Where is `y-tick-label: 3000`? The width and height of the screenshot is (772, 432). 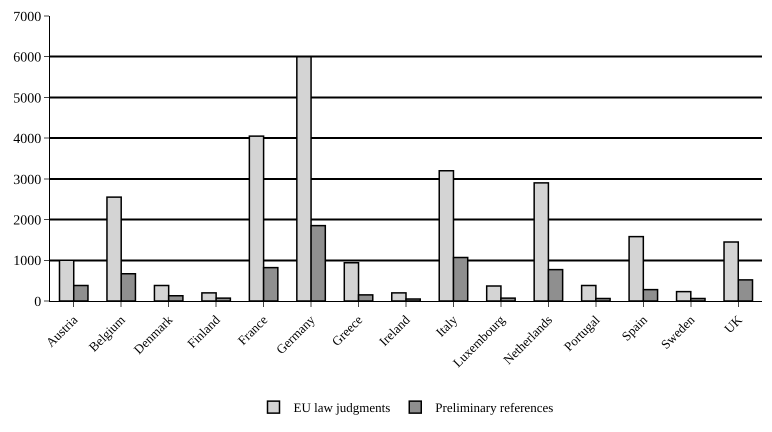 y-tick-label: 3000 is located at coordinates (27, 180).